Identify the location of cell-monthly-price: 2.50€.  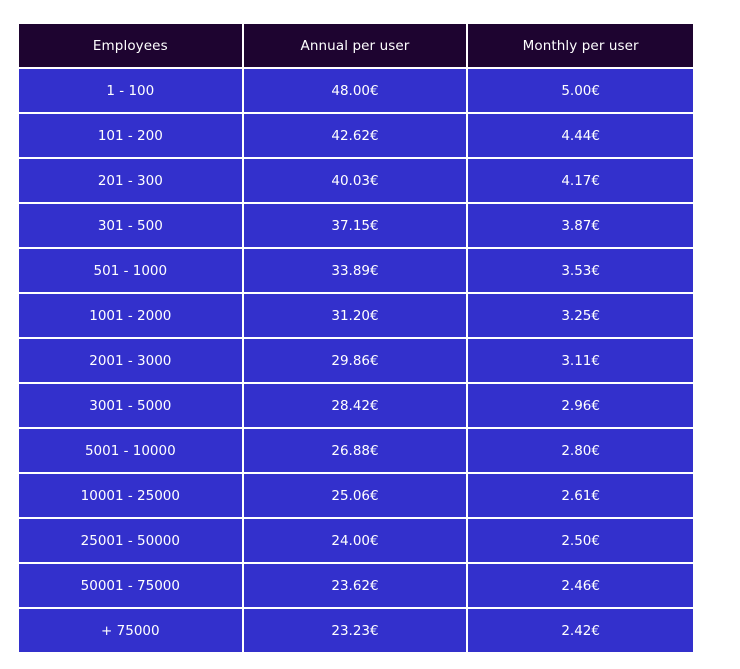
(580, 541).